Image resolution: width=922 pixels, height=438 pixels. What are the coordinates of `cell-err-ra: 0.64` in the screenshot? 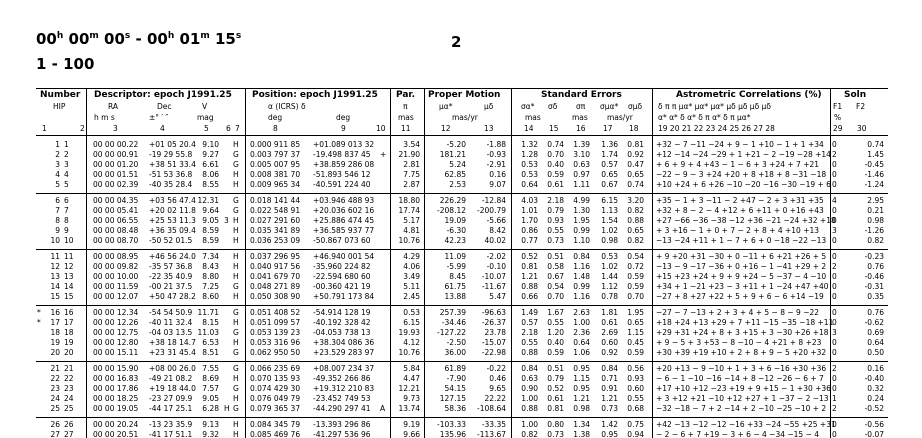 It's located at (529, 184).